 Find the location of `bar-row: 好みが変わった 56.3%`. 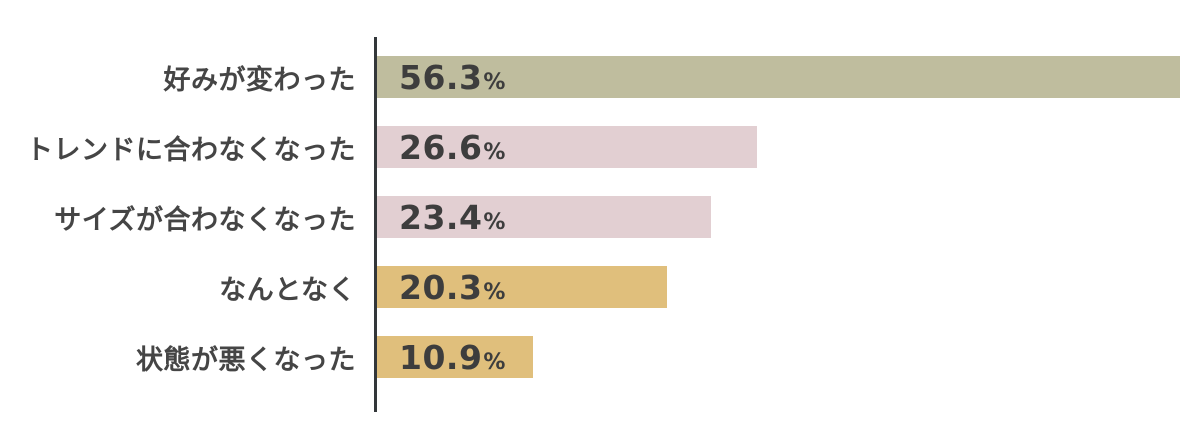

bar-row: 好みが変わった 56.3% is located at coordinates (599, 77).